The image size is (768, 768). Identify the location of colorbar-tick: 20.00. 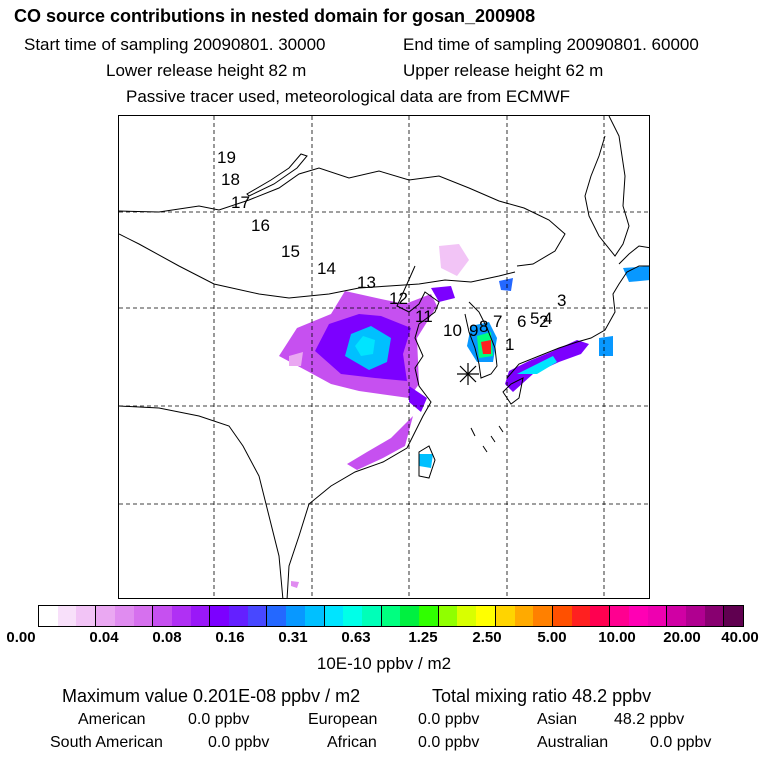
(682, 637).